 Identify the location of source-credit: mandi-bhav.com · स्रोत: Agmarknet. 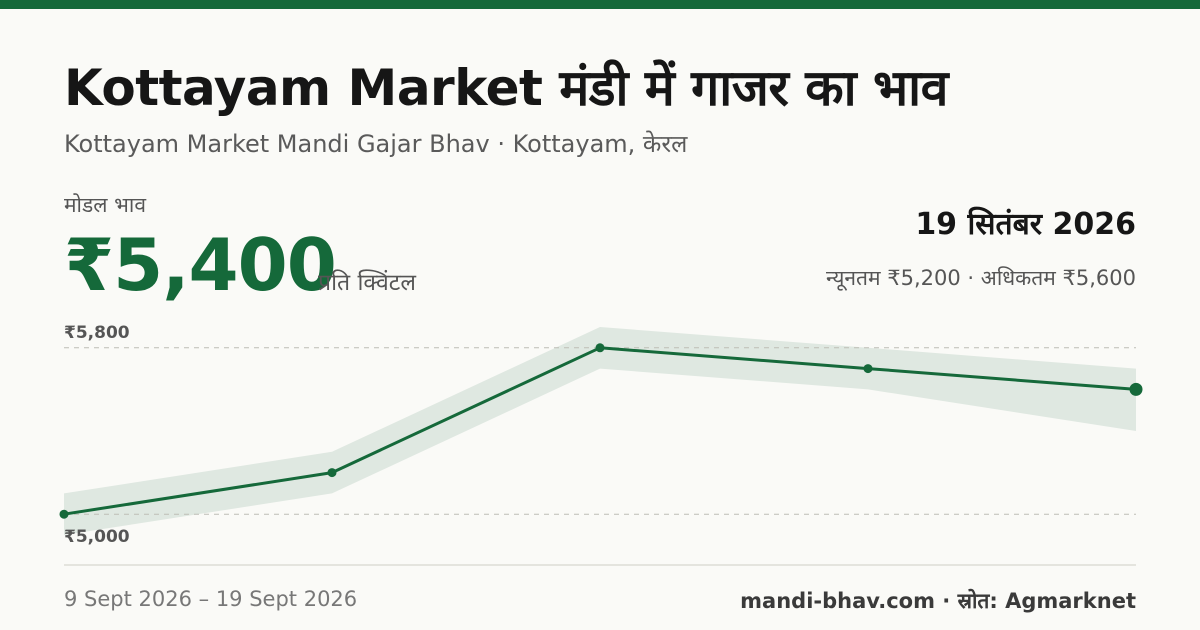
(938, 601).